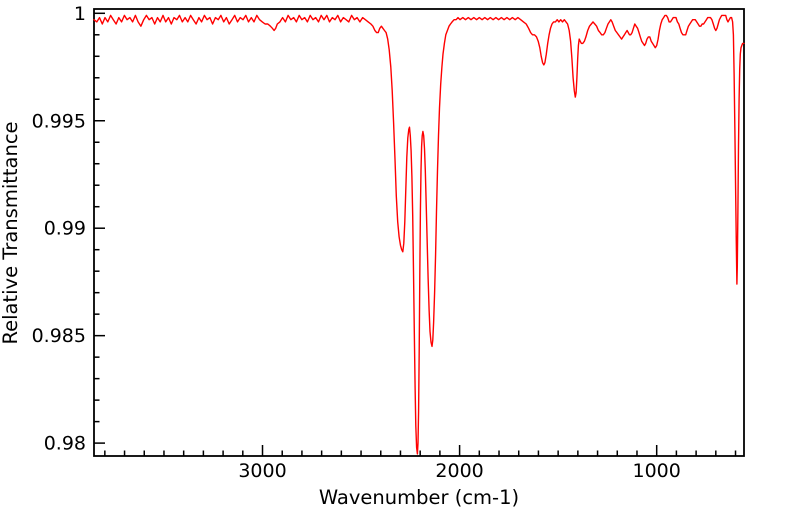  I want to click on x-tick-label: 3000, so click(262, 471).